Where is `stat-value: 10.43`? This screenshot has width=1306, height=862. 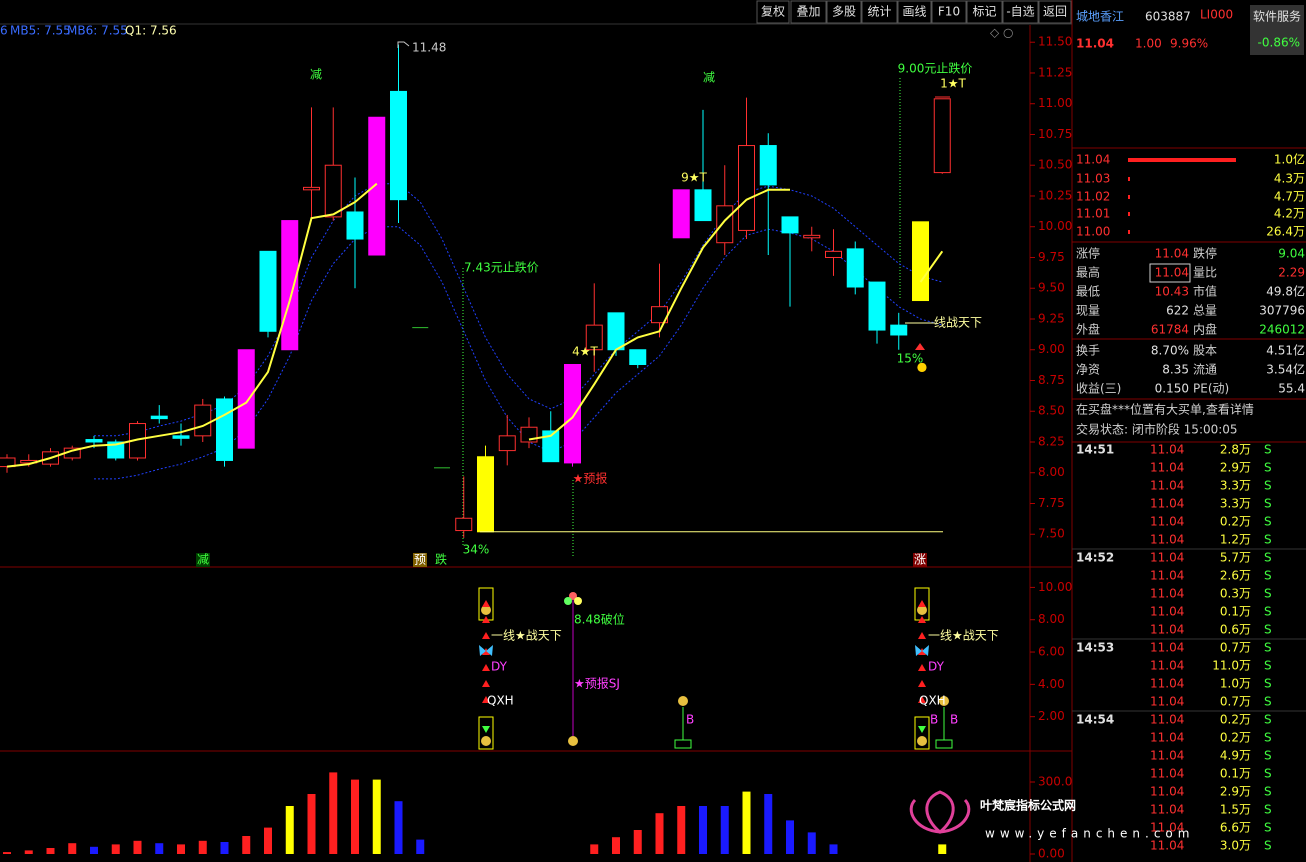 stat-value: 10.43 is located at coordinates (1172, 292).